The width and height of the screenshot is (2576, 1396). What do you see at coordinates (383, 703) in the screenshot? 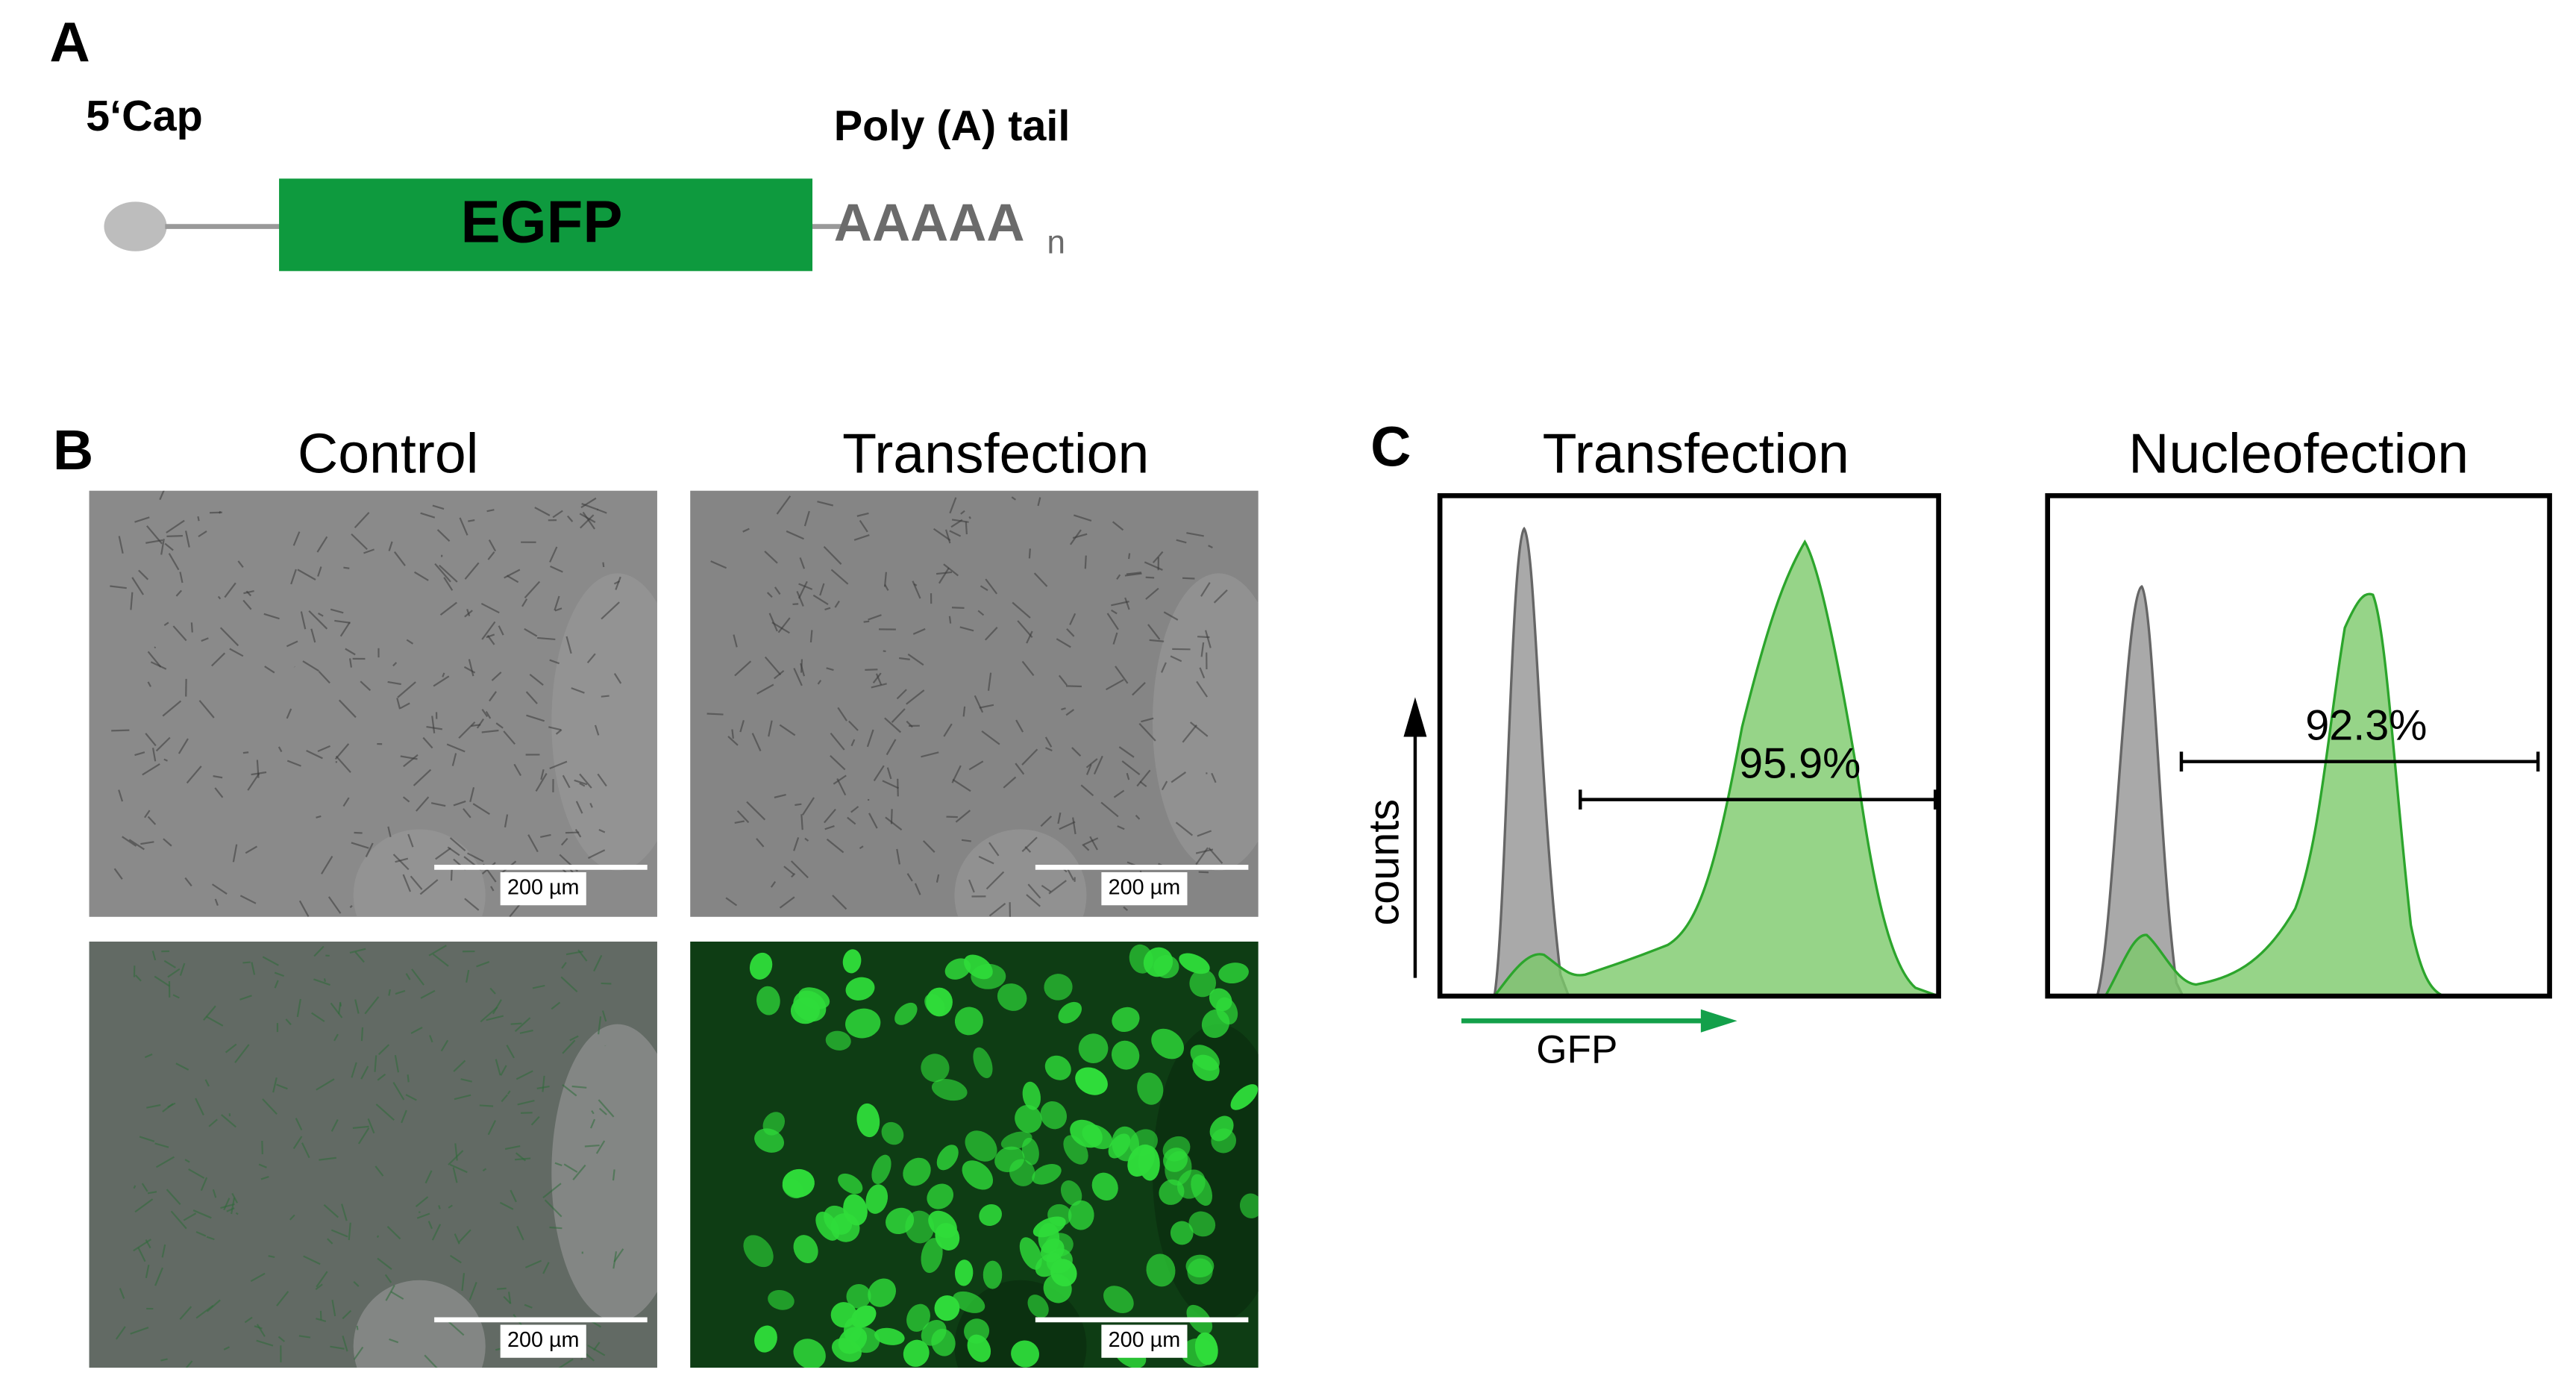
I see `texture` at bounding box center [383, 703].